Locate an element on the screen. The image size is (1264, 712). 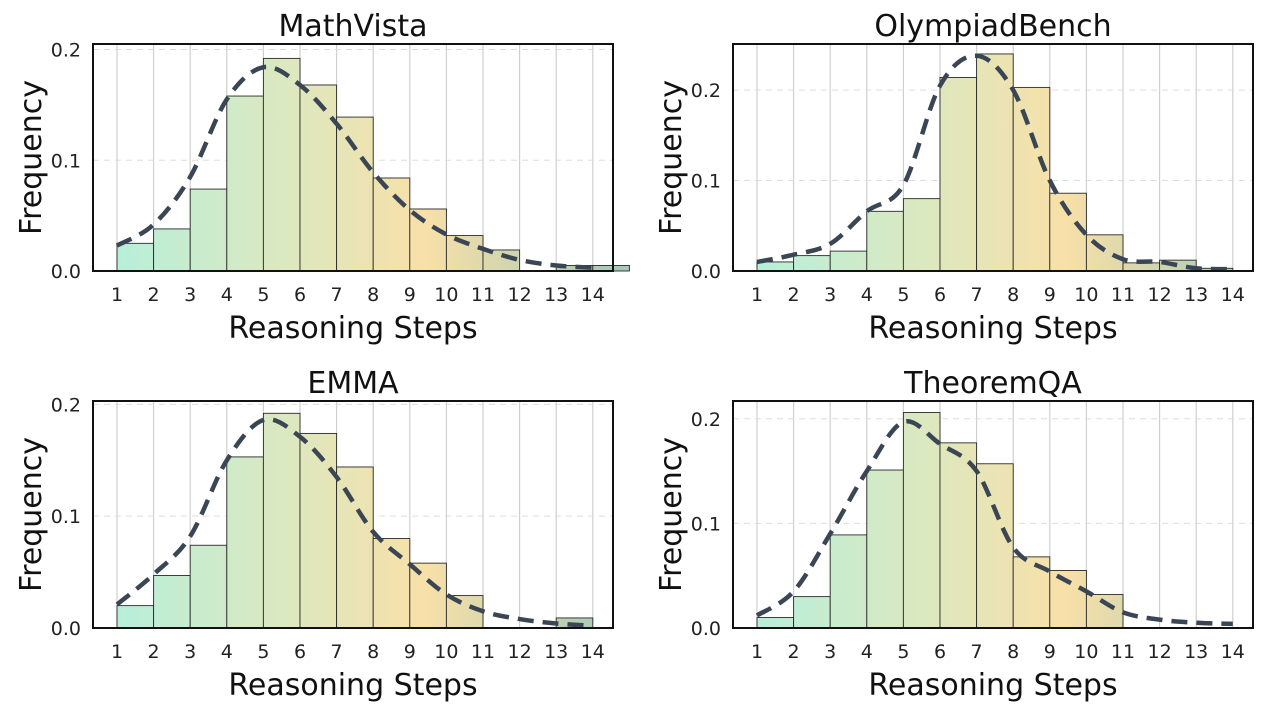
x-tick-label: 9 is located at coordinates (410, 652).